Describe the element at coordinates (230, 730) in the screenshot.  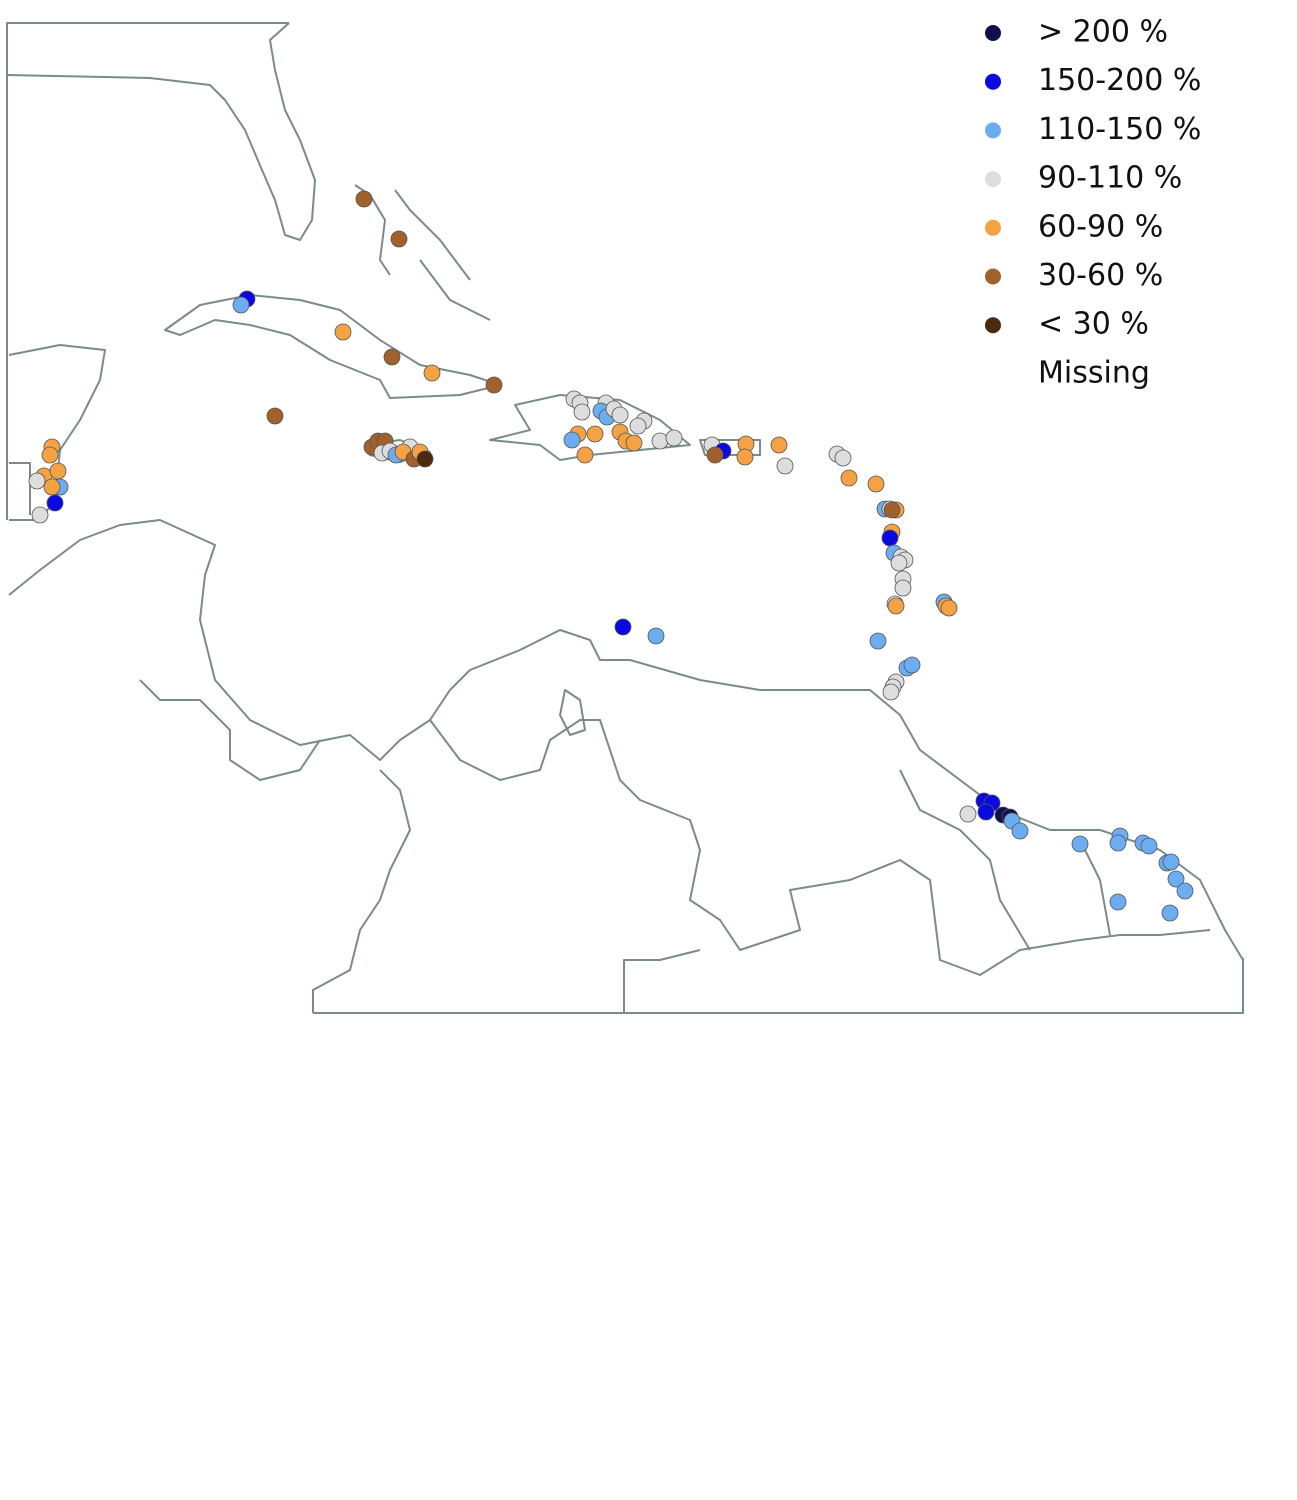
I see `pacific-coast` at that location.